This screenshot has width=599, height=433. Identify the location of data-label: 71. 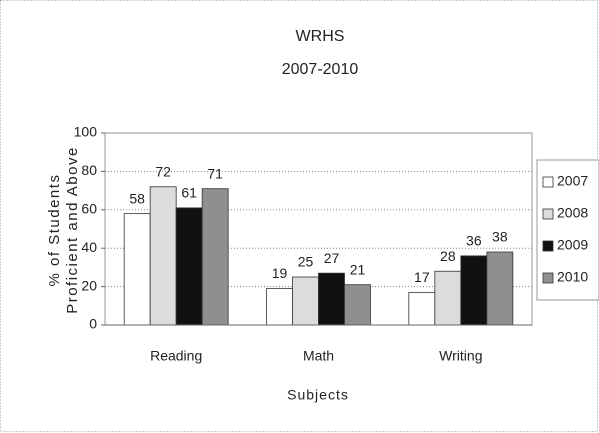
(215, 173).